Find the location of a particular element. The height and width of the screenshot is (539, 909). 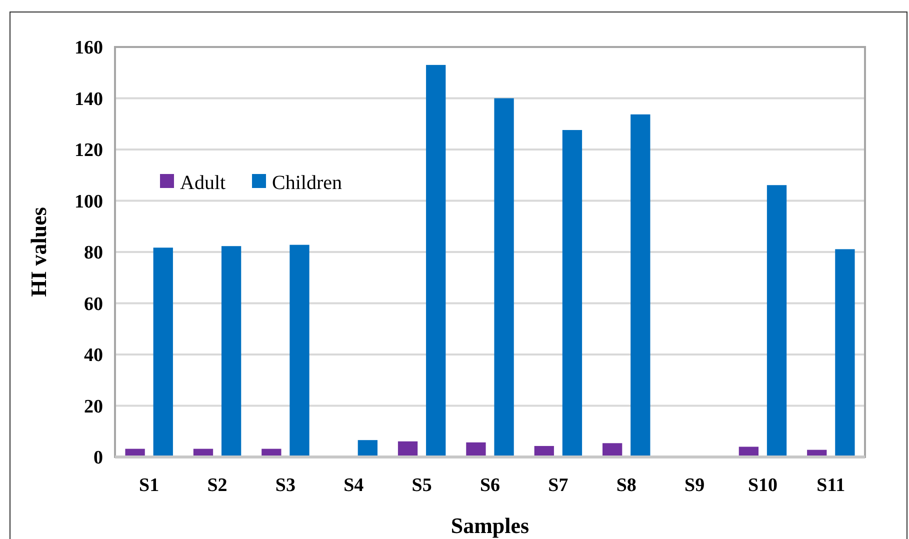

x-tick-label: S6 is located at coordinates (490, 485).